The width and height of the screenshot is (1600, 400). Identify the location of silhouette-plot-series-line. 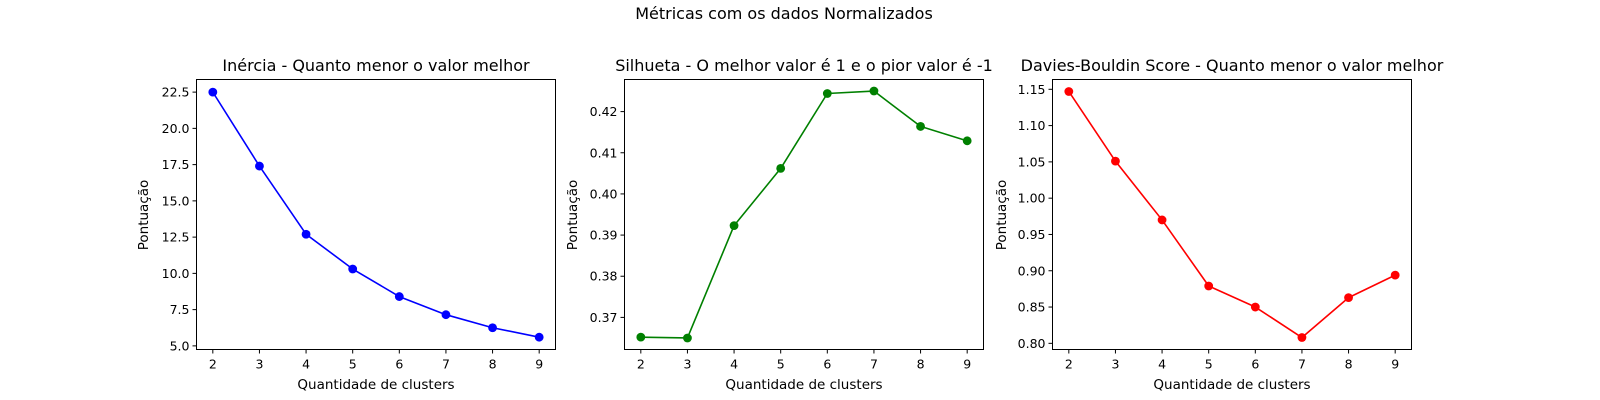
(804, 214).